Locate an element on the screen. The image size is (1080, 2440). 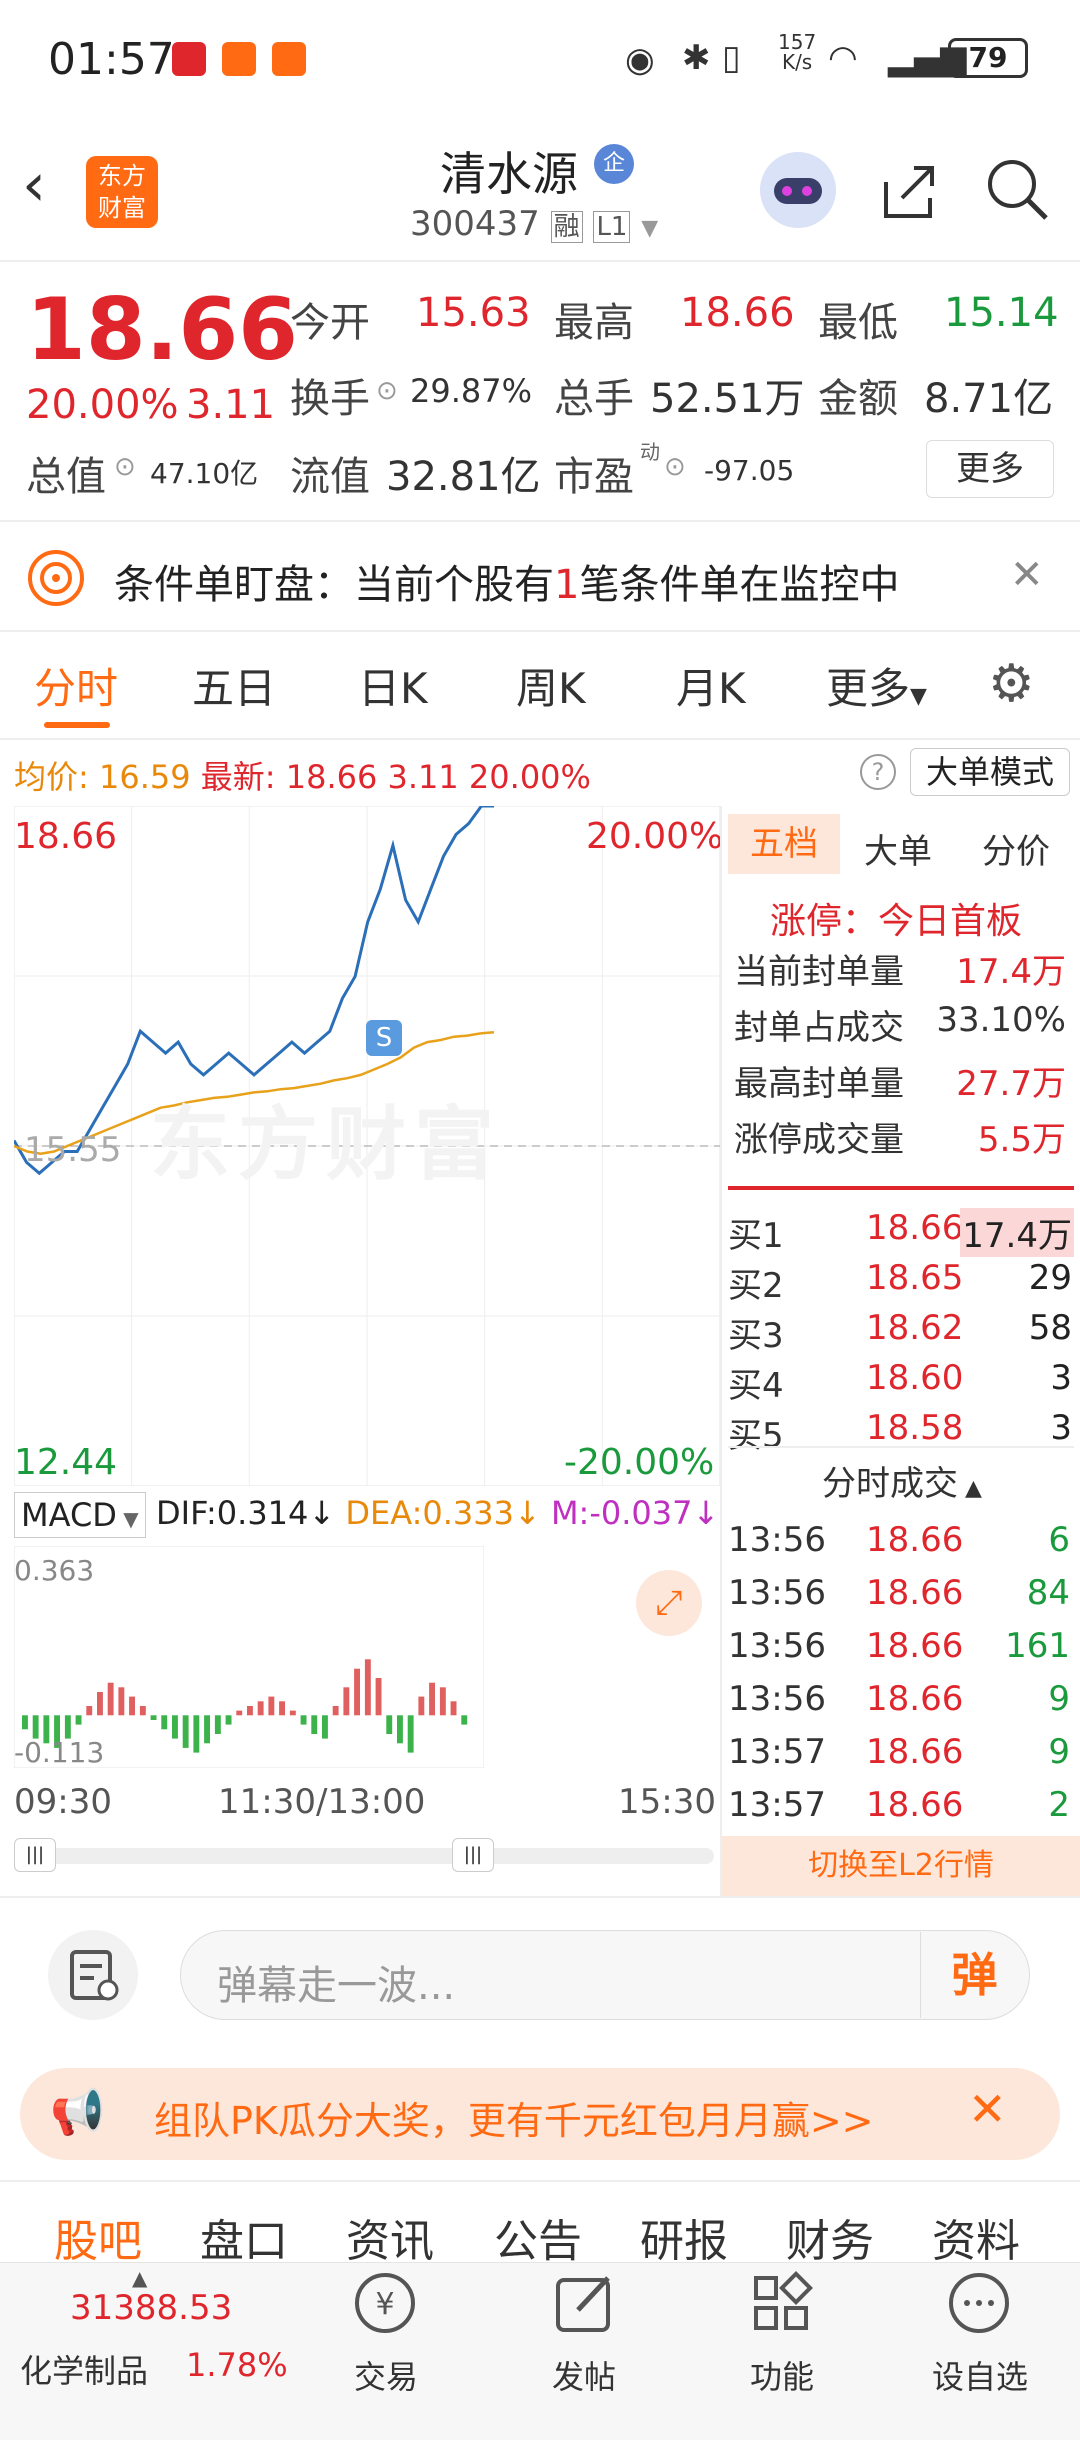
tab-daily-k: 日K is located at coordinates (393, 688).